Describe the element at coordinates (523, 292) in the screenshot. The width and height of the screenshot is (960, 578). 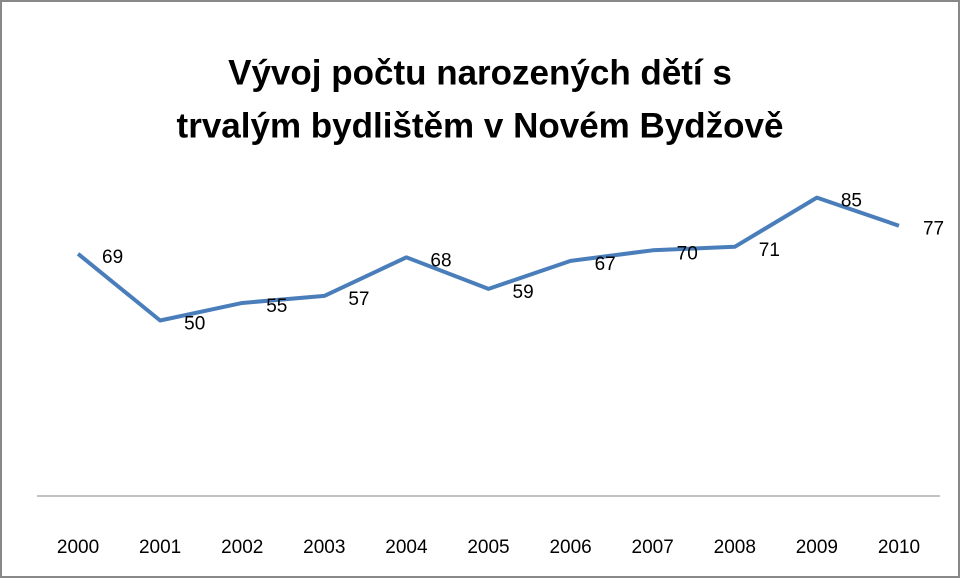
I see `data-label: 59` at that location.